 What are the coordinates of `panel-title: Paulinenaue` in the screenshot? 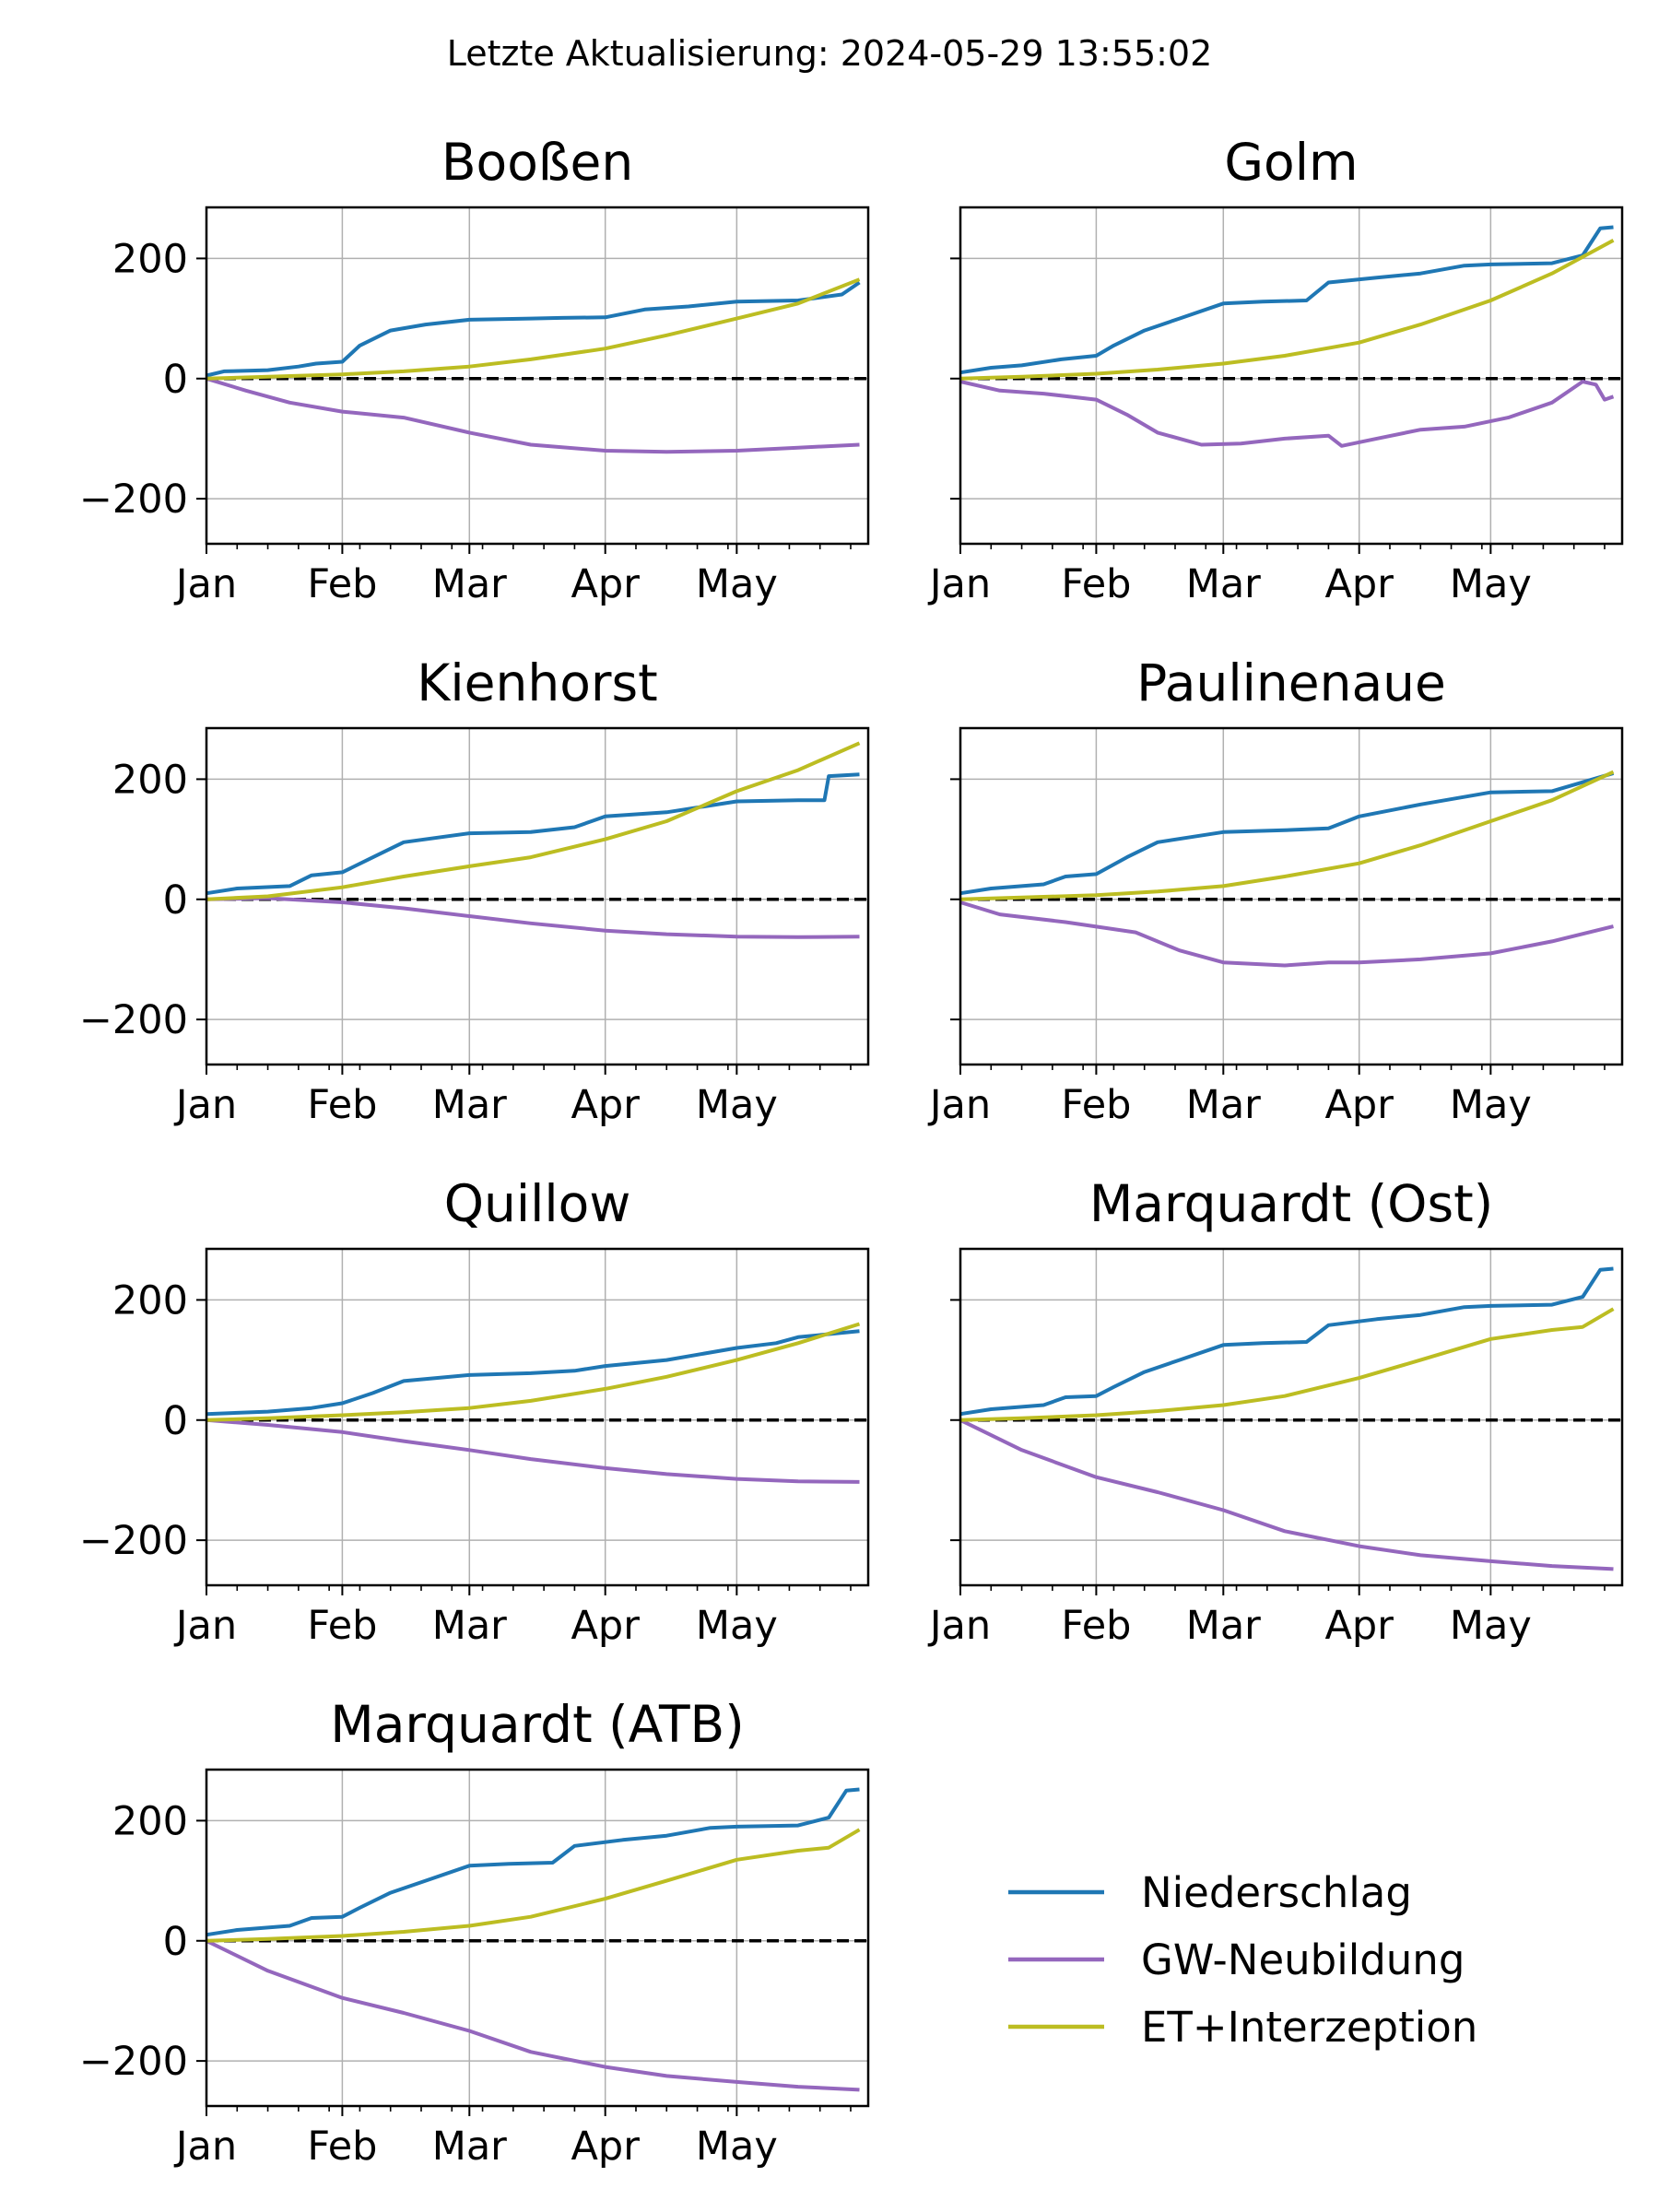 It's located at (1291, 682).